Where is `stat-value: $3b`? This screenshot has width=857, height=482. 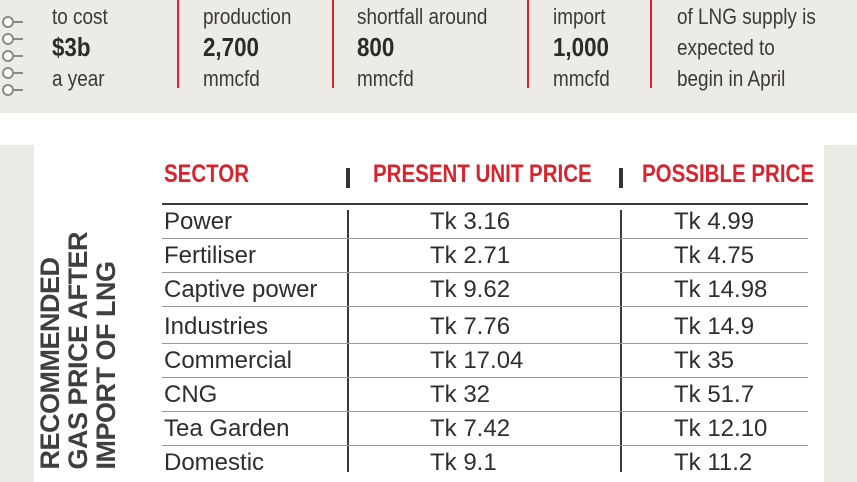
stat-value: $3b is located at coordinates (71, 47).